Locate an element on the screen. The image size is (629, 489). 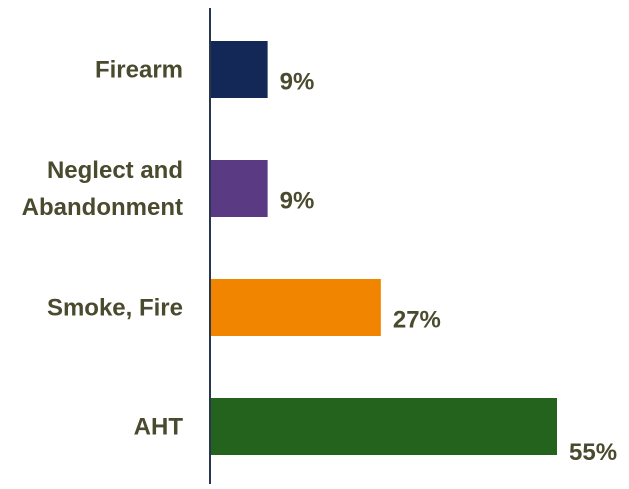
category-label-line: Abandonment is located at coordinates (102, 207).